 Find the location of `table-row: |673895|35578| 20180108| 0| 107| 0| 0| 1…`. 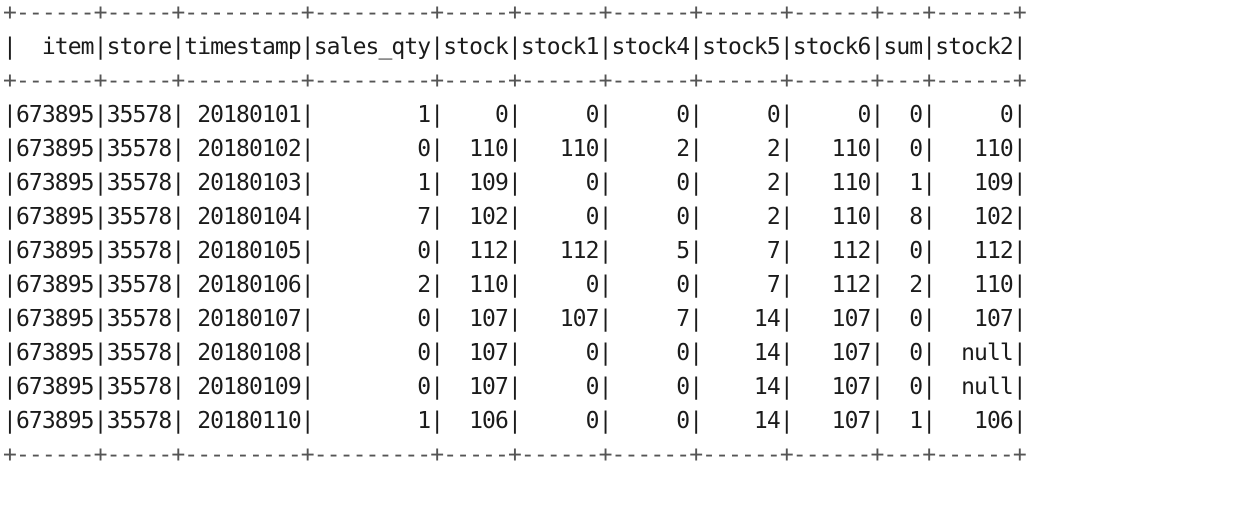

table-row: |673895|35578| 20180108| 0| 107| 0| 0| 1… is located at coordinates (515, 353).